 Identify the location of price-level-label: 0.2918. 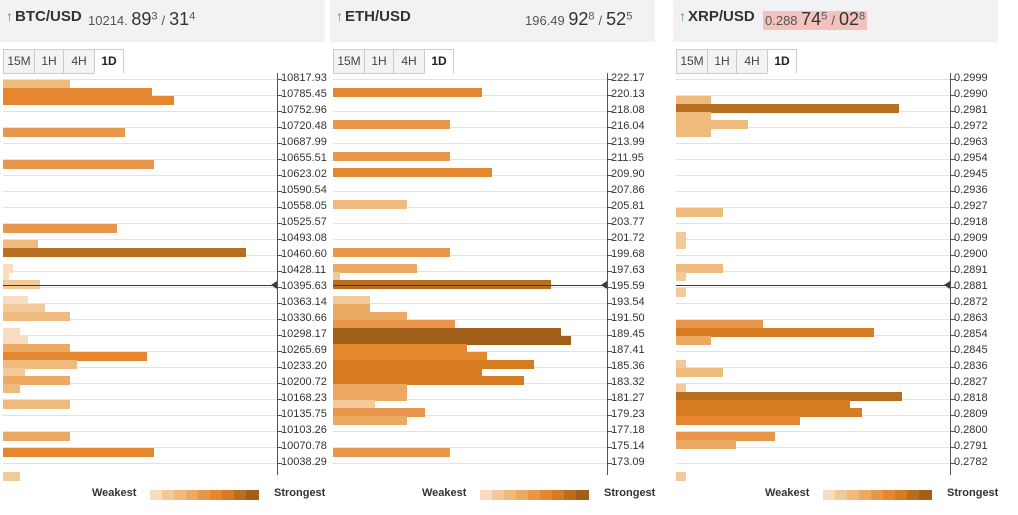
(971, 222).